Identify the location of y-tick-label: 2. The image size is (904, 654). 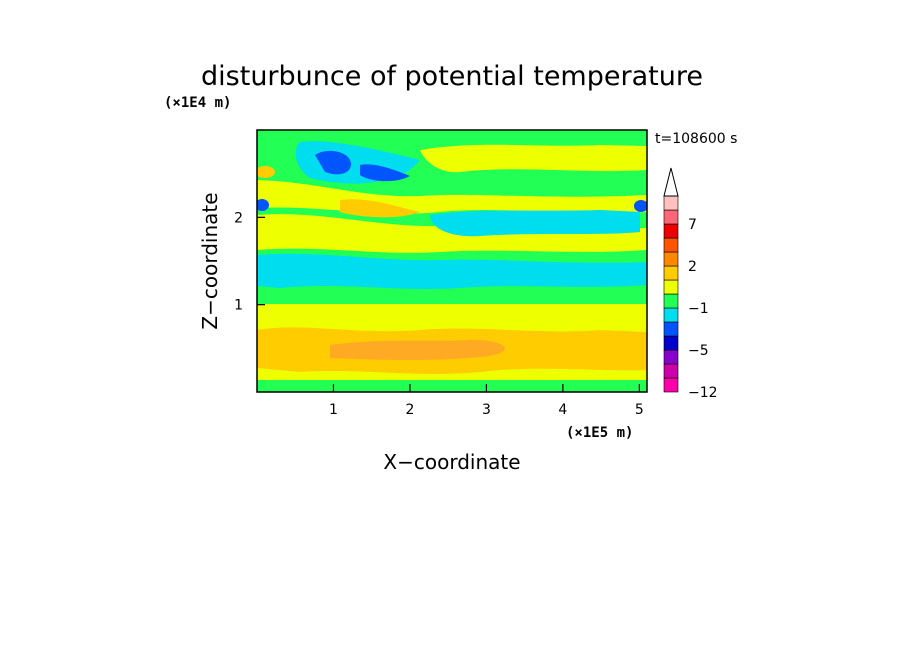
(238, 218).